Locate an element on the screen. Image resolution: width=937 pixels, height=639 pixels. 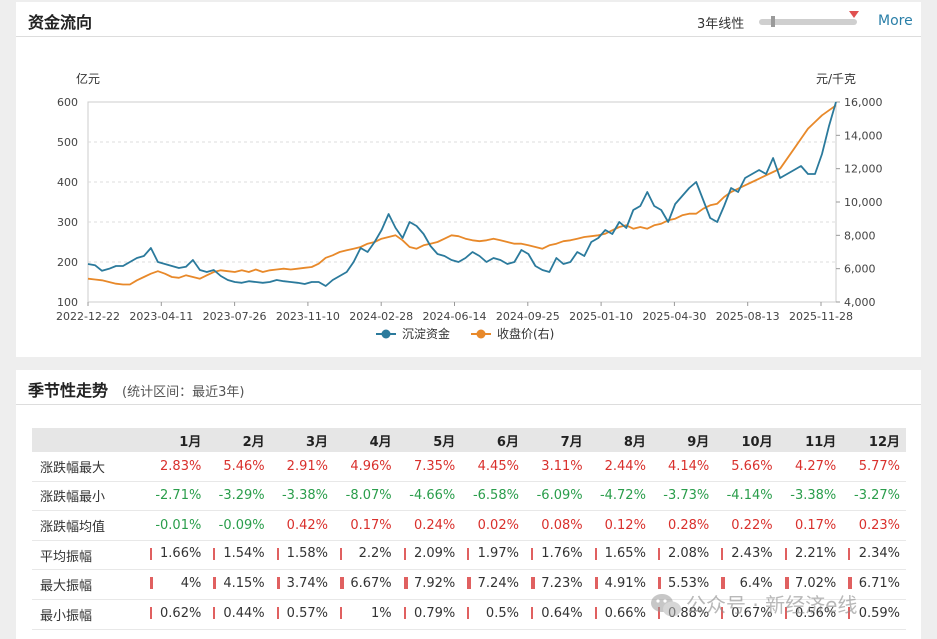
x-tick-label: 2024-09-25 is located at coordinates (528, 316).